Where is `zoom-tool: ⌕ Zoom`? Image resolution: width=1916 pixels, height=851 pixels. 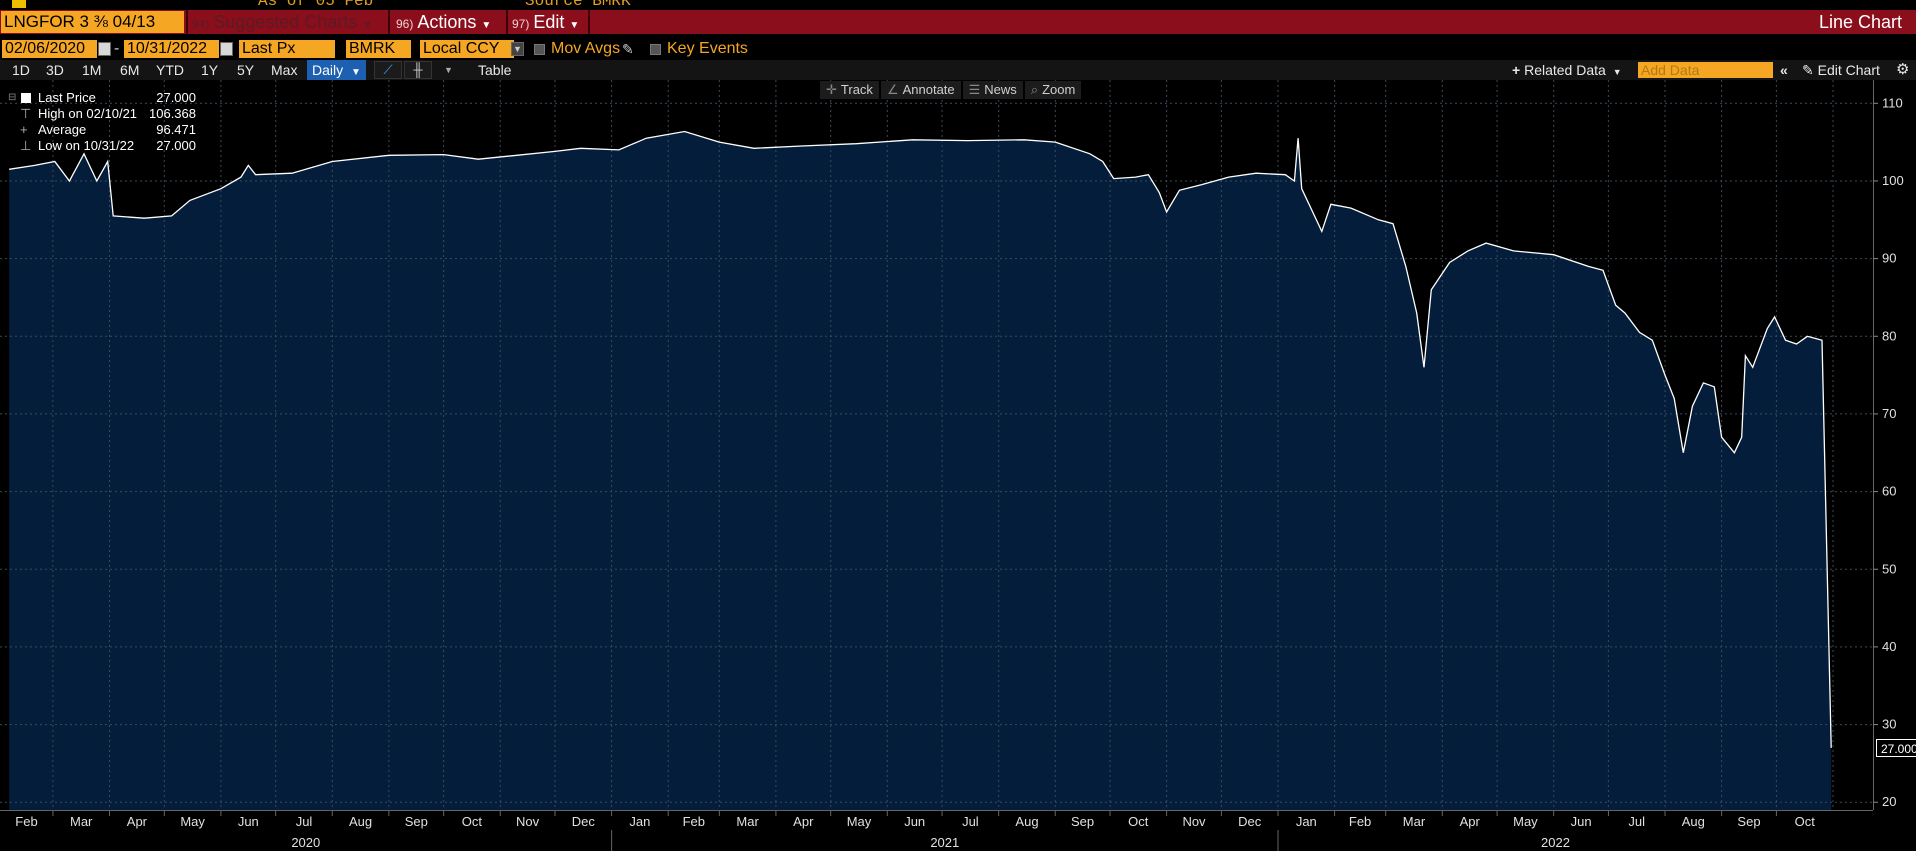
zoom-tool: ⌕ Zoom is located at coordinates (1053, 90).